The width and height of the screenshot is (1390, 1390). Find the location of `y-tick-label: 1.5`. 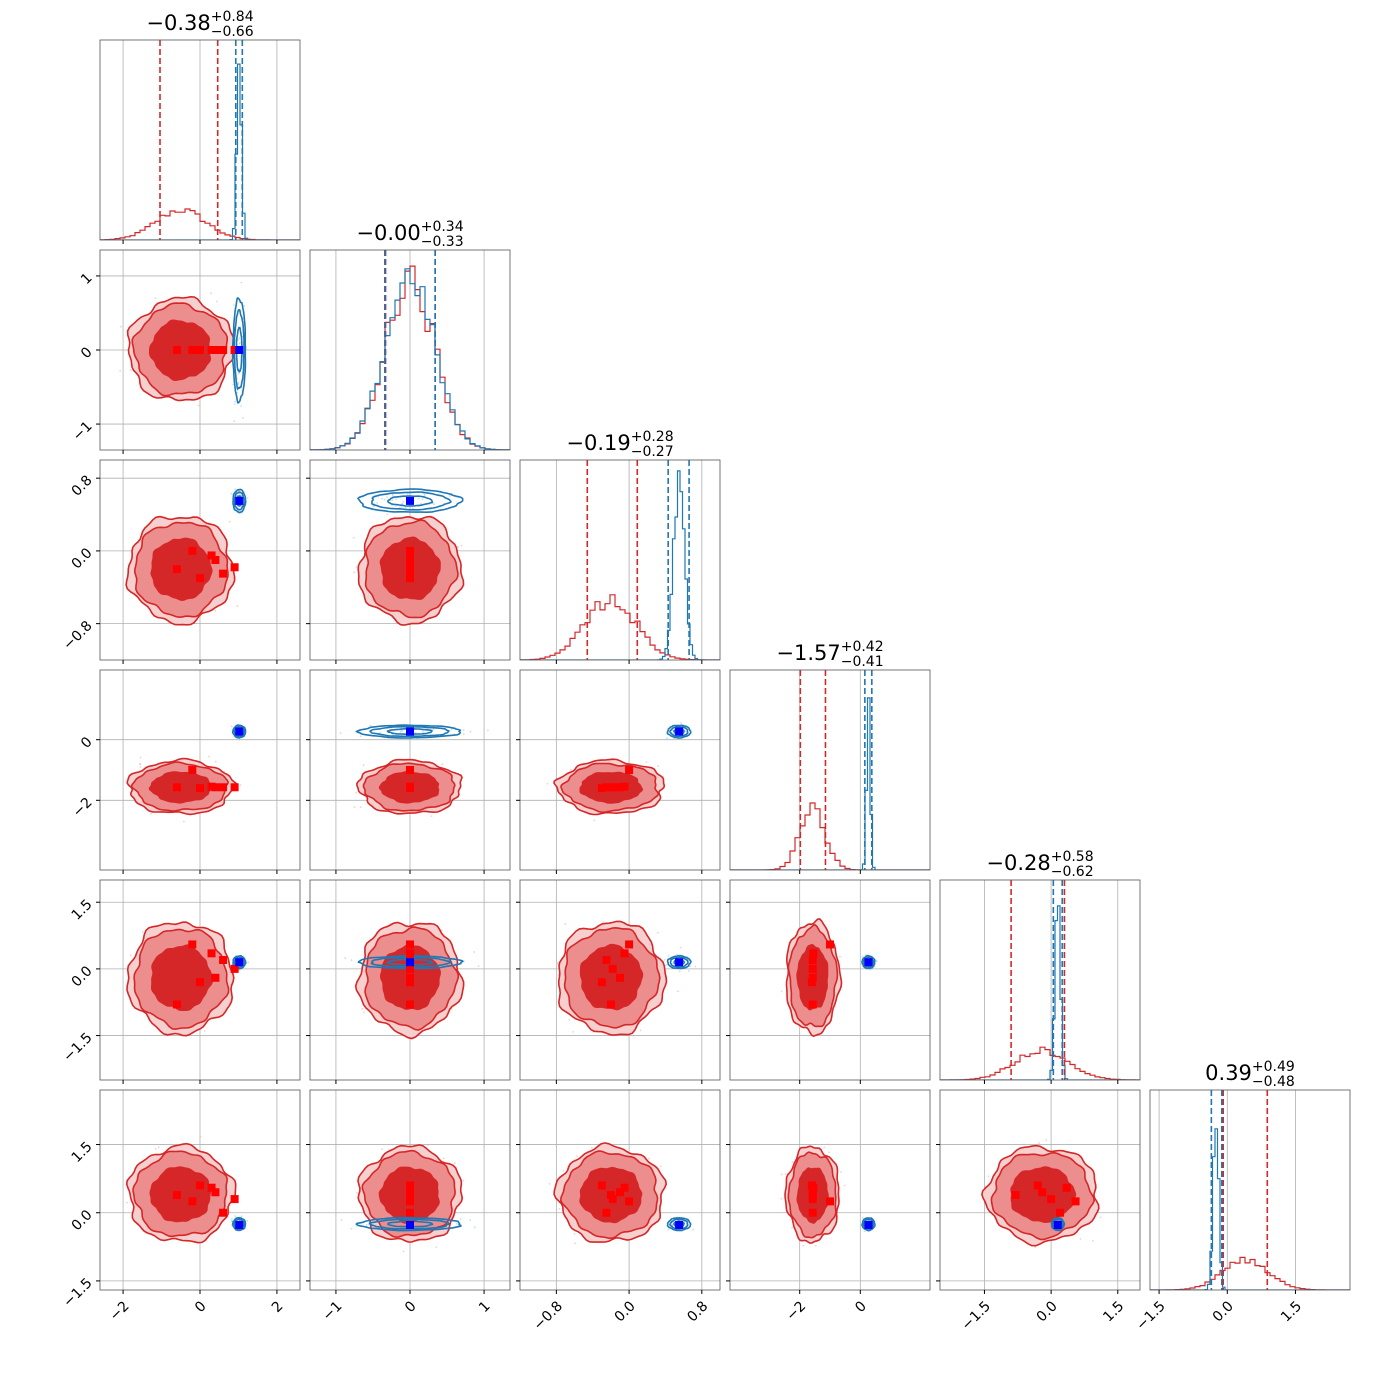

y-tick-label: 1.5 is located at coordinates (82, 910).